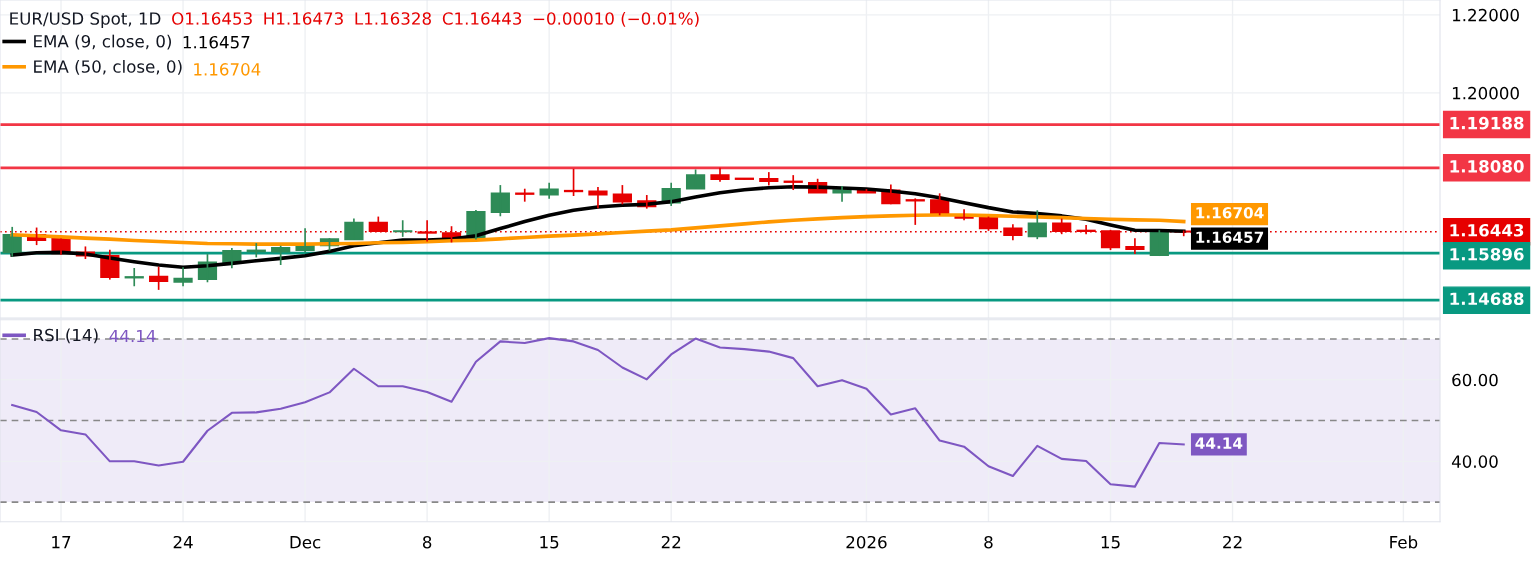 The image size is (1536, 564). What do you see at coordinates (1487, 254) in the screenshot?
I see `ref-line-label: 1.15896` at bounding box center [1487, 254].